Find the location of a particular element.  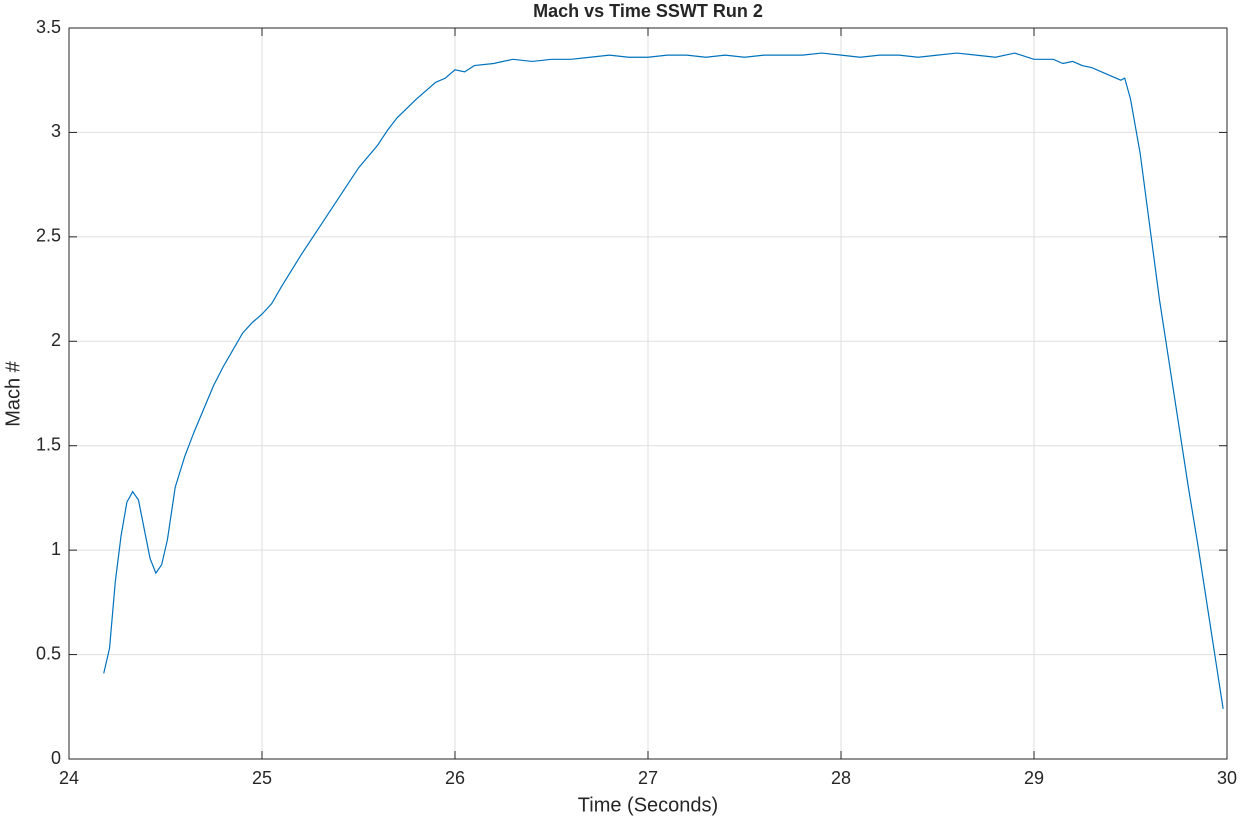

y-tick-label: 2 is located at coordinates (56, 340).